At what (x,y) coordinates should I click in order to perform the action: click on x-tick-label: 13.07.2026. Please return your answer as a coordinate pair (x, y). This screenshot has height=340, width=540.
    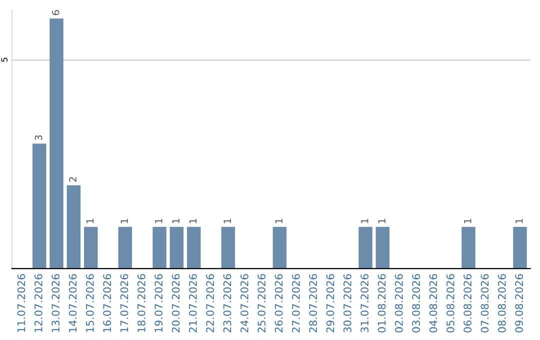
    Looking at the image, I should click on (56, 303).